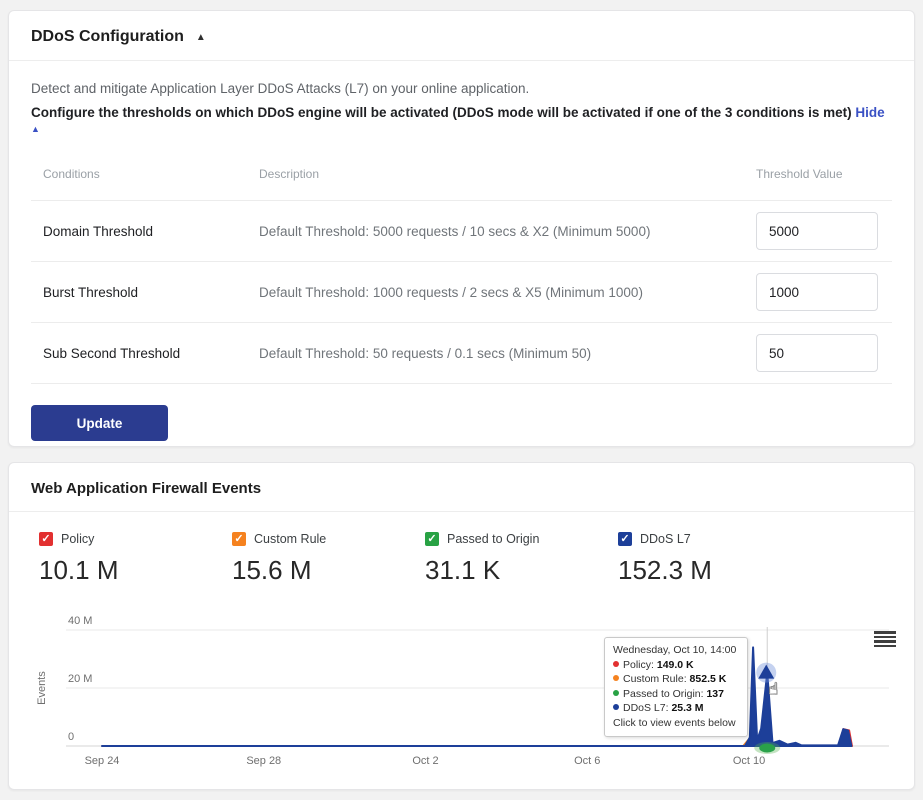  Describe the element at coordinates (80, 621) in the screenshot. I see `svg-text: 40 M` at that location.